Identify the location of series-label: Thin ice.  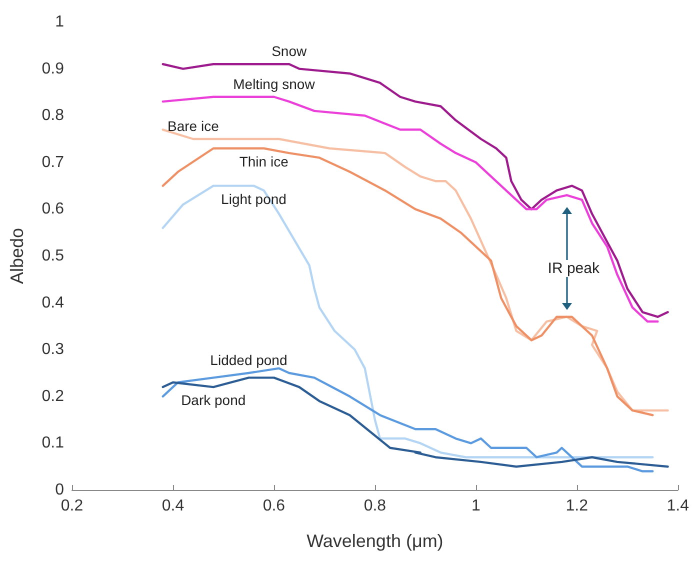
(264, 161).